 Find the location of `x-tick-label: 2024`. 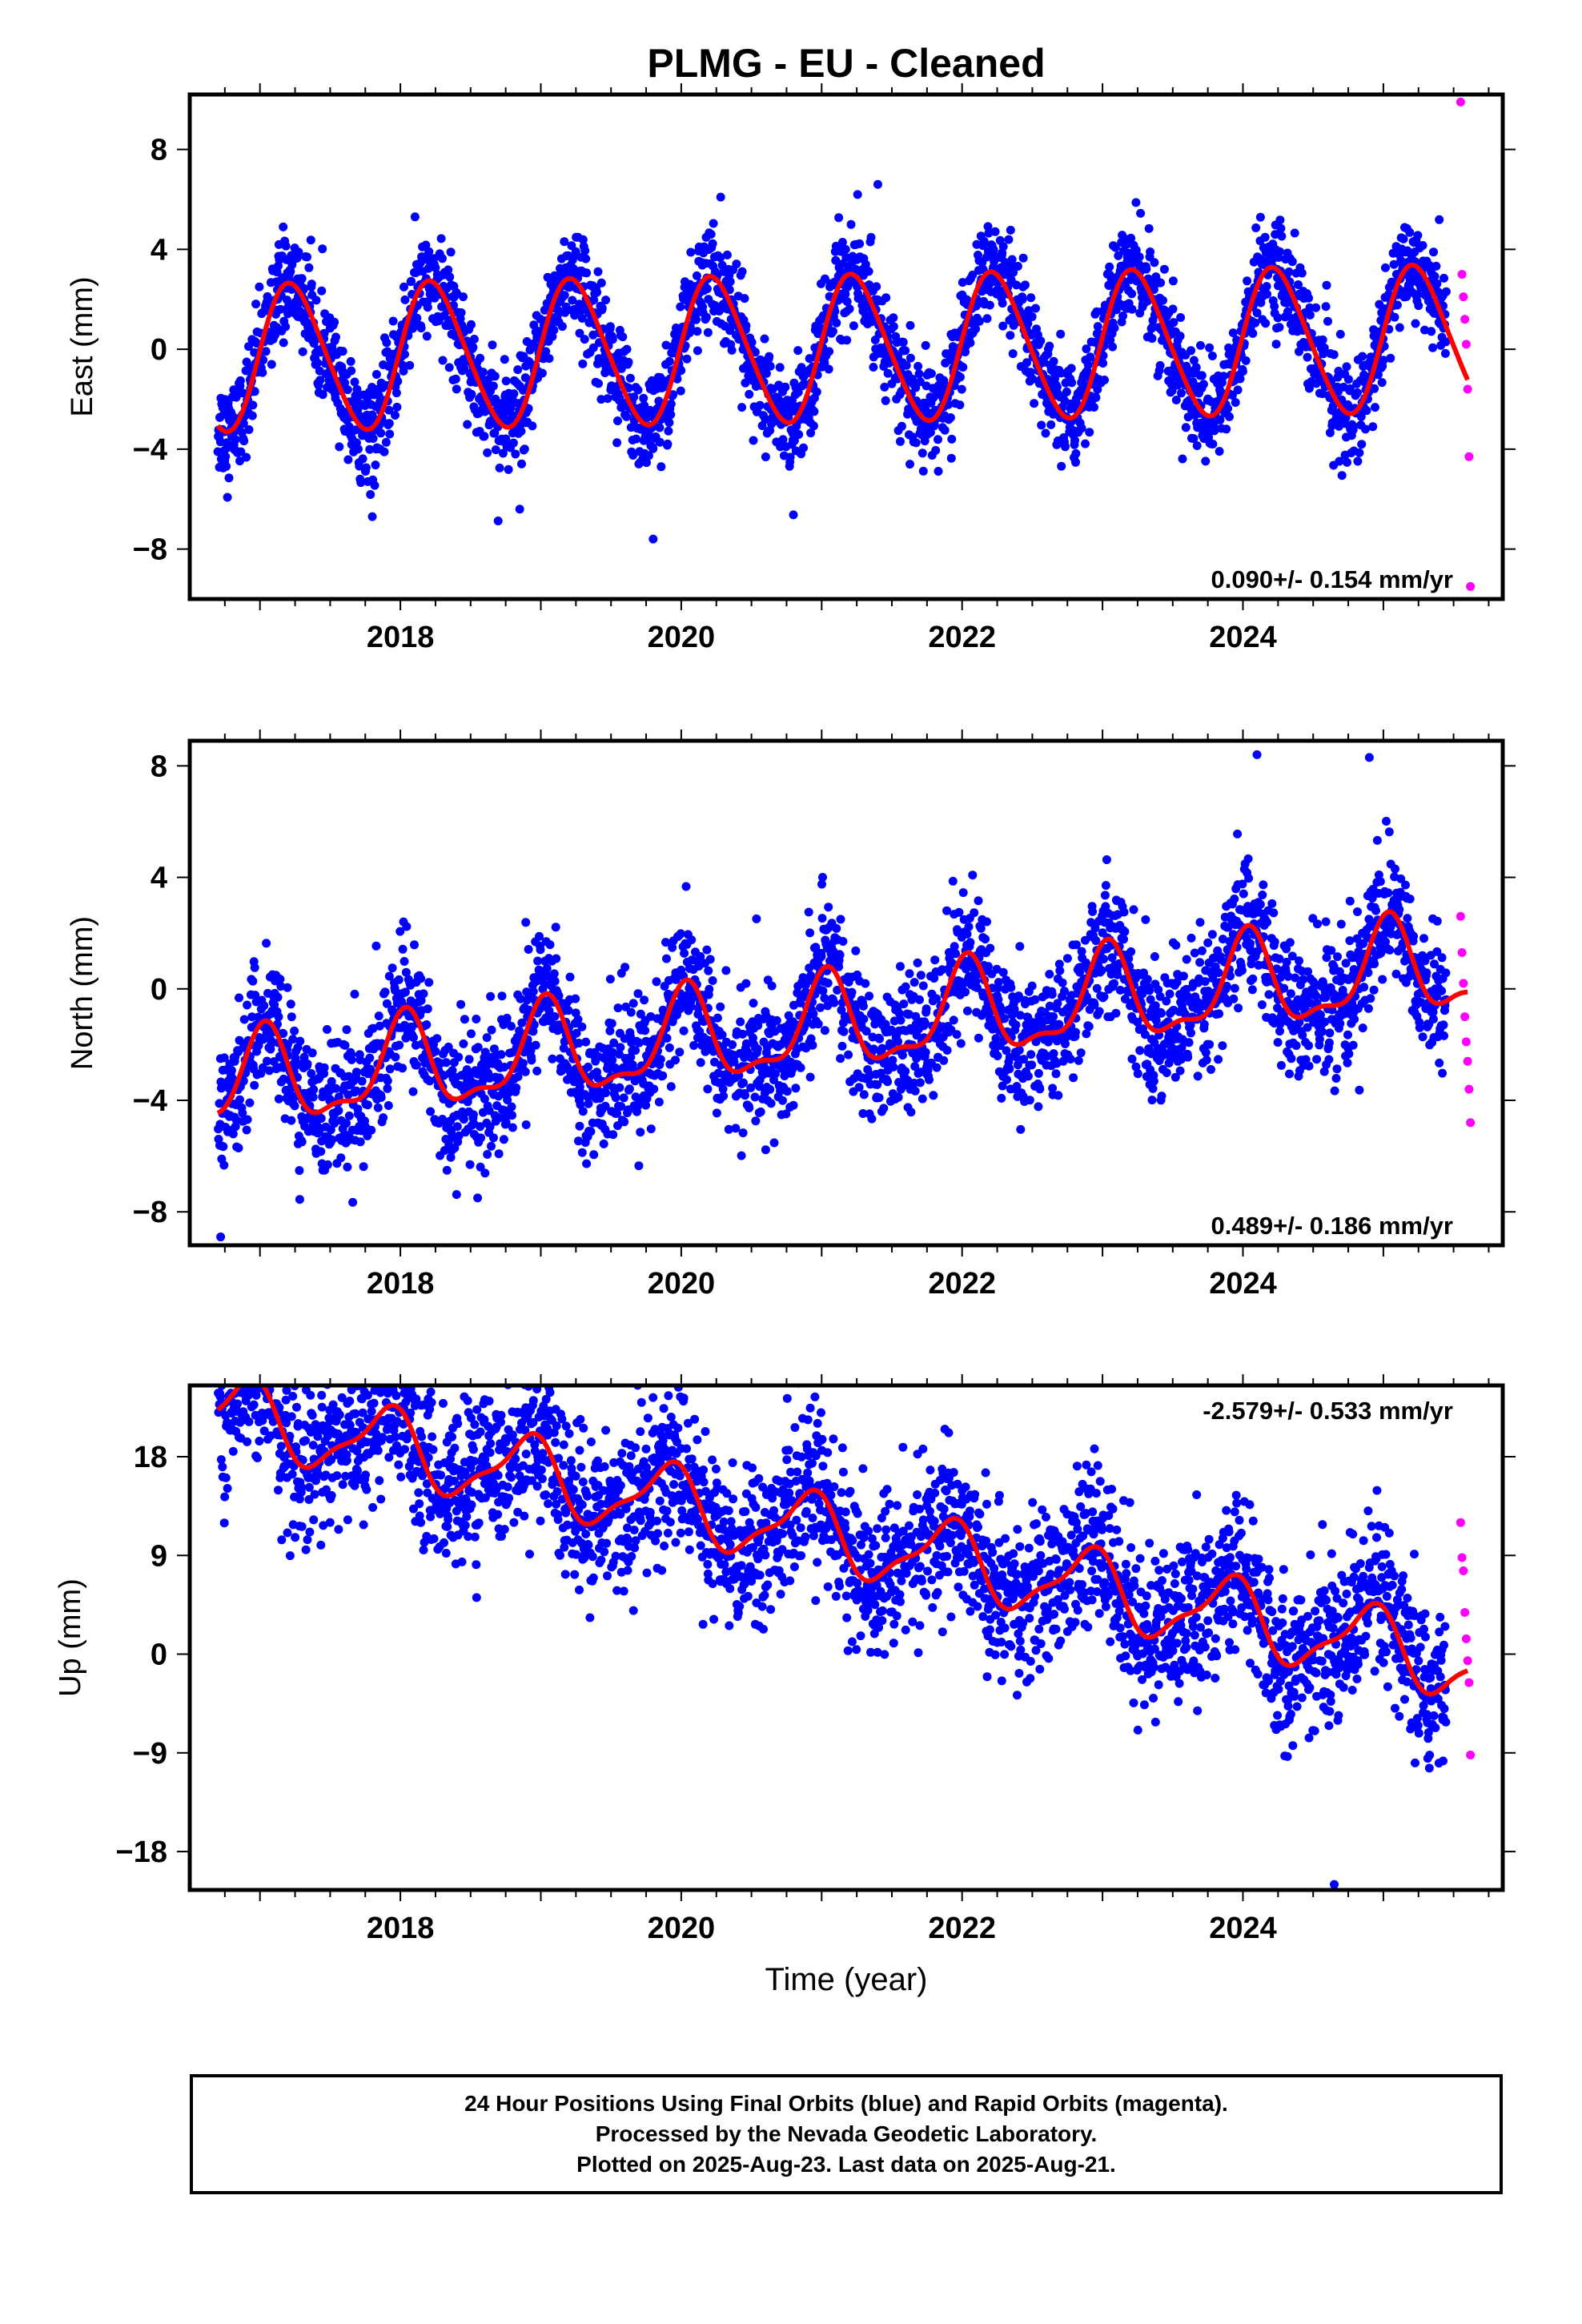

x-tick-label: 2024 is located at coordinates (1243, 637).